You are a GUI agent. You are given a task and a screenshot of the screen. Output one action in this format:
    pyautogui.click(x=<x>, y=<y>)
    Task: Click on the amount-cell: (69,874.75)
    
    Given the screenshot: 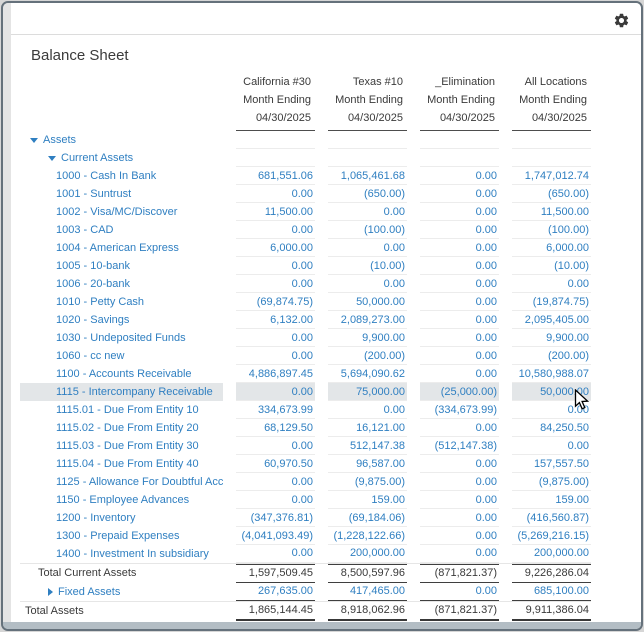 What is the action you would take?
    pyautogui.click(x=275, y=302)
    